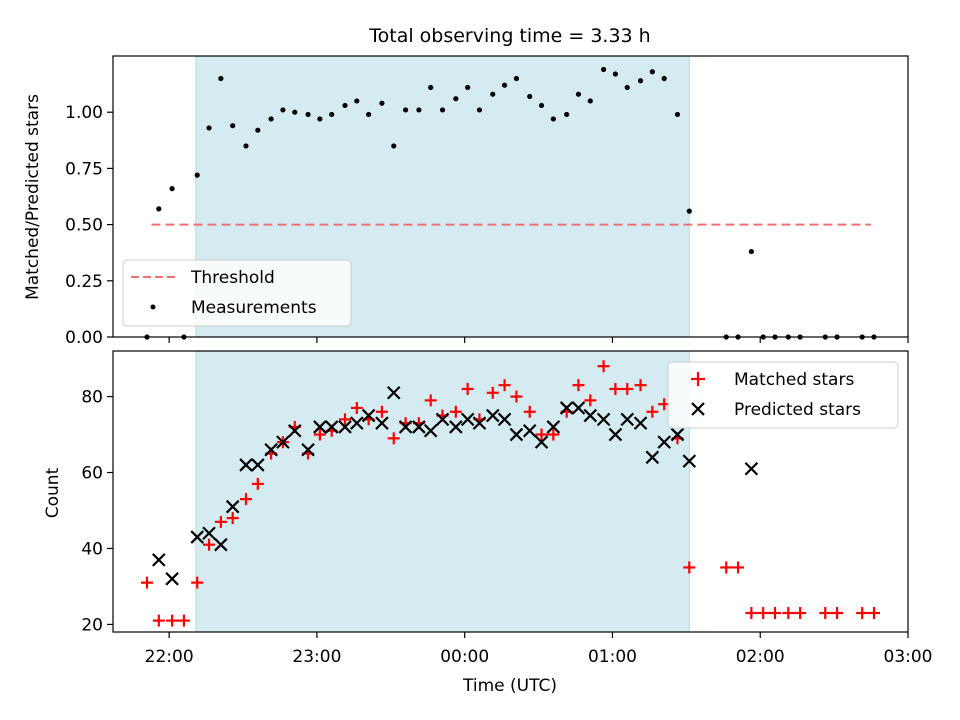  I want to click on count-y-axis-label: Count, so click(53, 492).